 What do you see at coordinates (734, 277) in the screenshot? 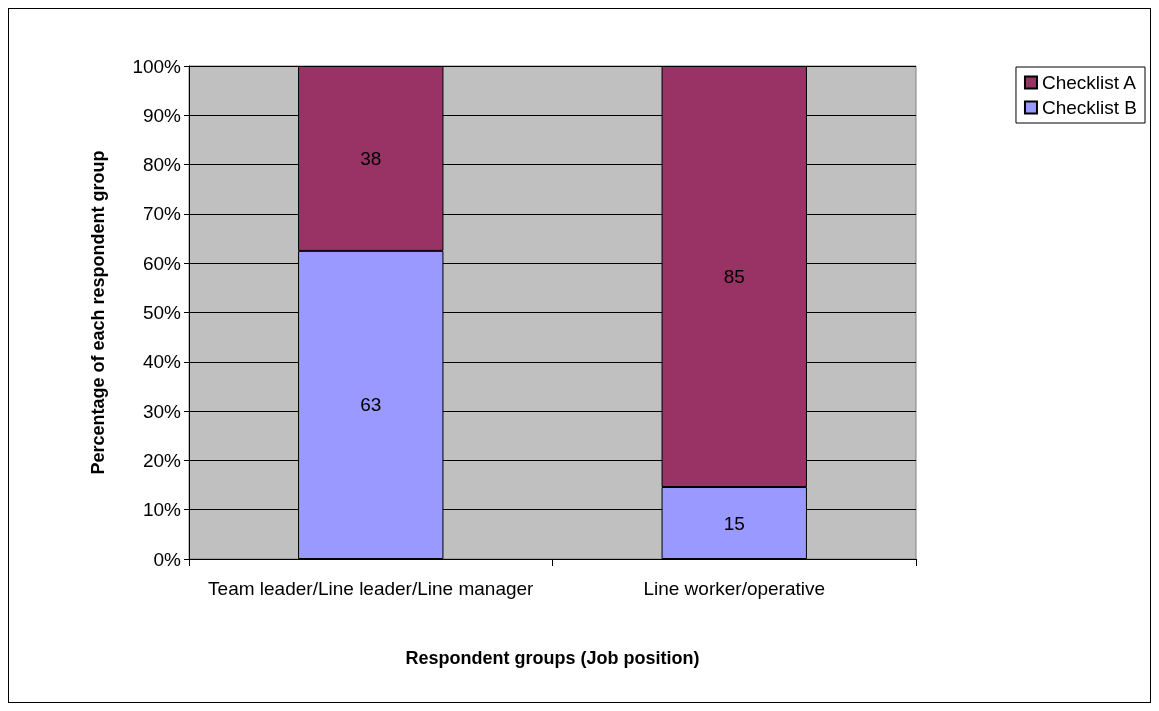
I see `data-label: 85` at bounding box center [734, 277].